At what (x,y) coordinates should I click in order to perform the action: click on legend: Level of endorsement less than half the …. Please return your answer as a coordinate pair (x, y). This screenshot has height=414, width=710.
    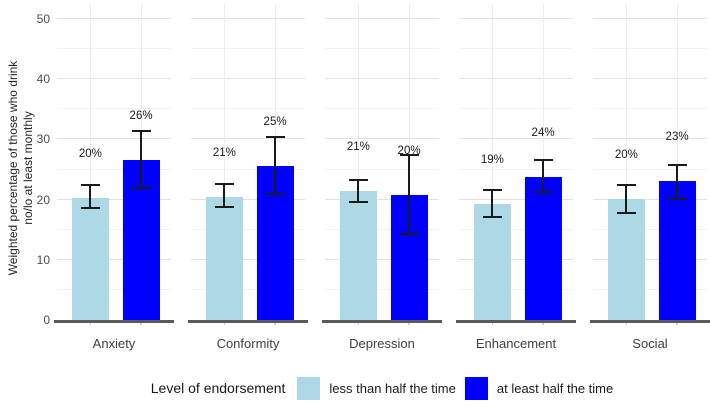
    Looking at the image, I should click on (382, 388).